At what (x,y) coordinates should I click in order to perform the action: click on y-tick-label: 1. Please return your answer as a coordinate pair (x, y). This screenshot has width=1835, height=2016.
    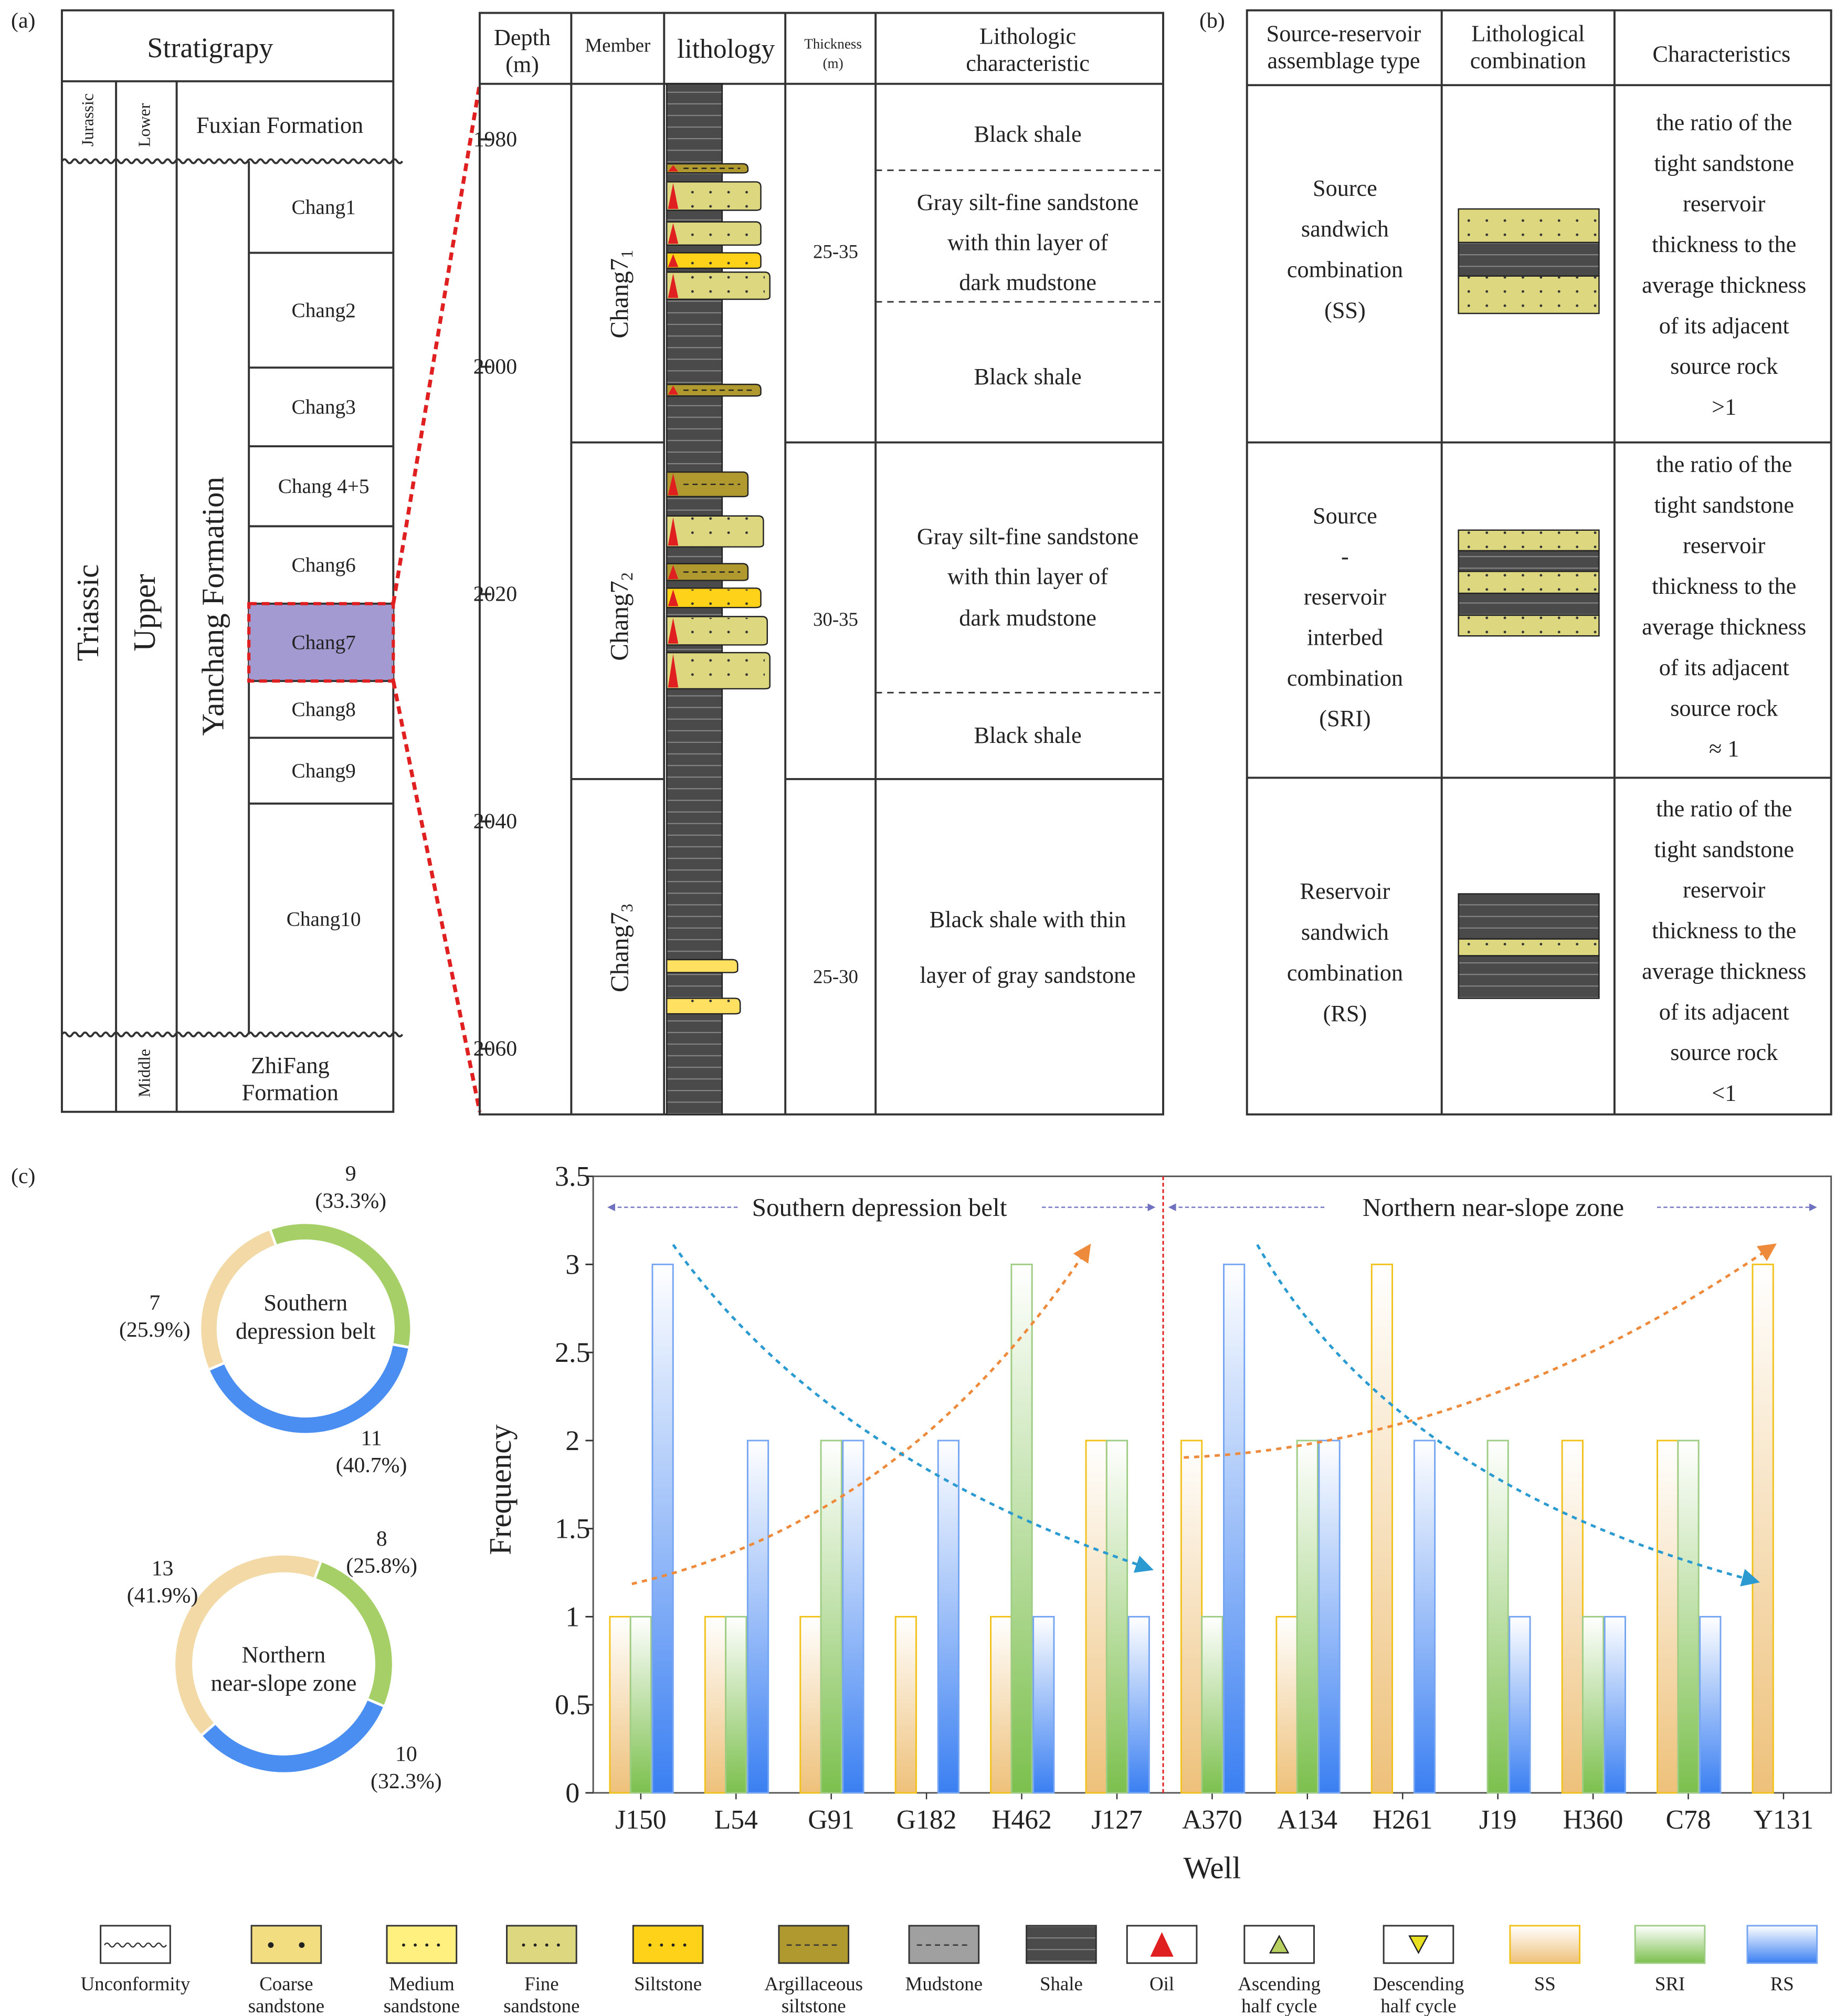
    Looking at the image, I should click on (572, 1616).